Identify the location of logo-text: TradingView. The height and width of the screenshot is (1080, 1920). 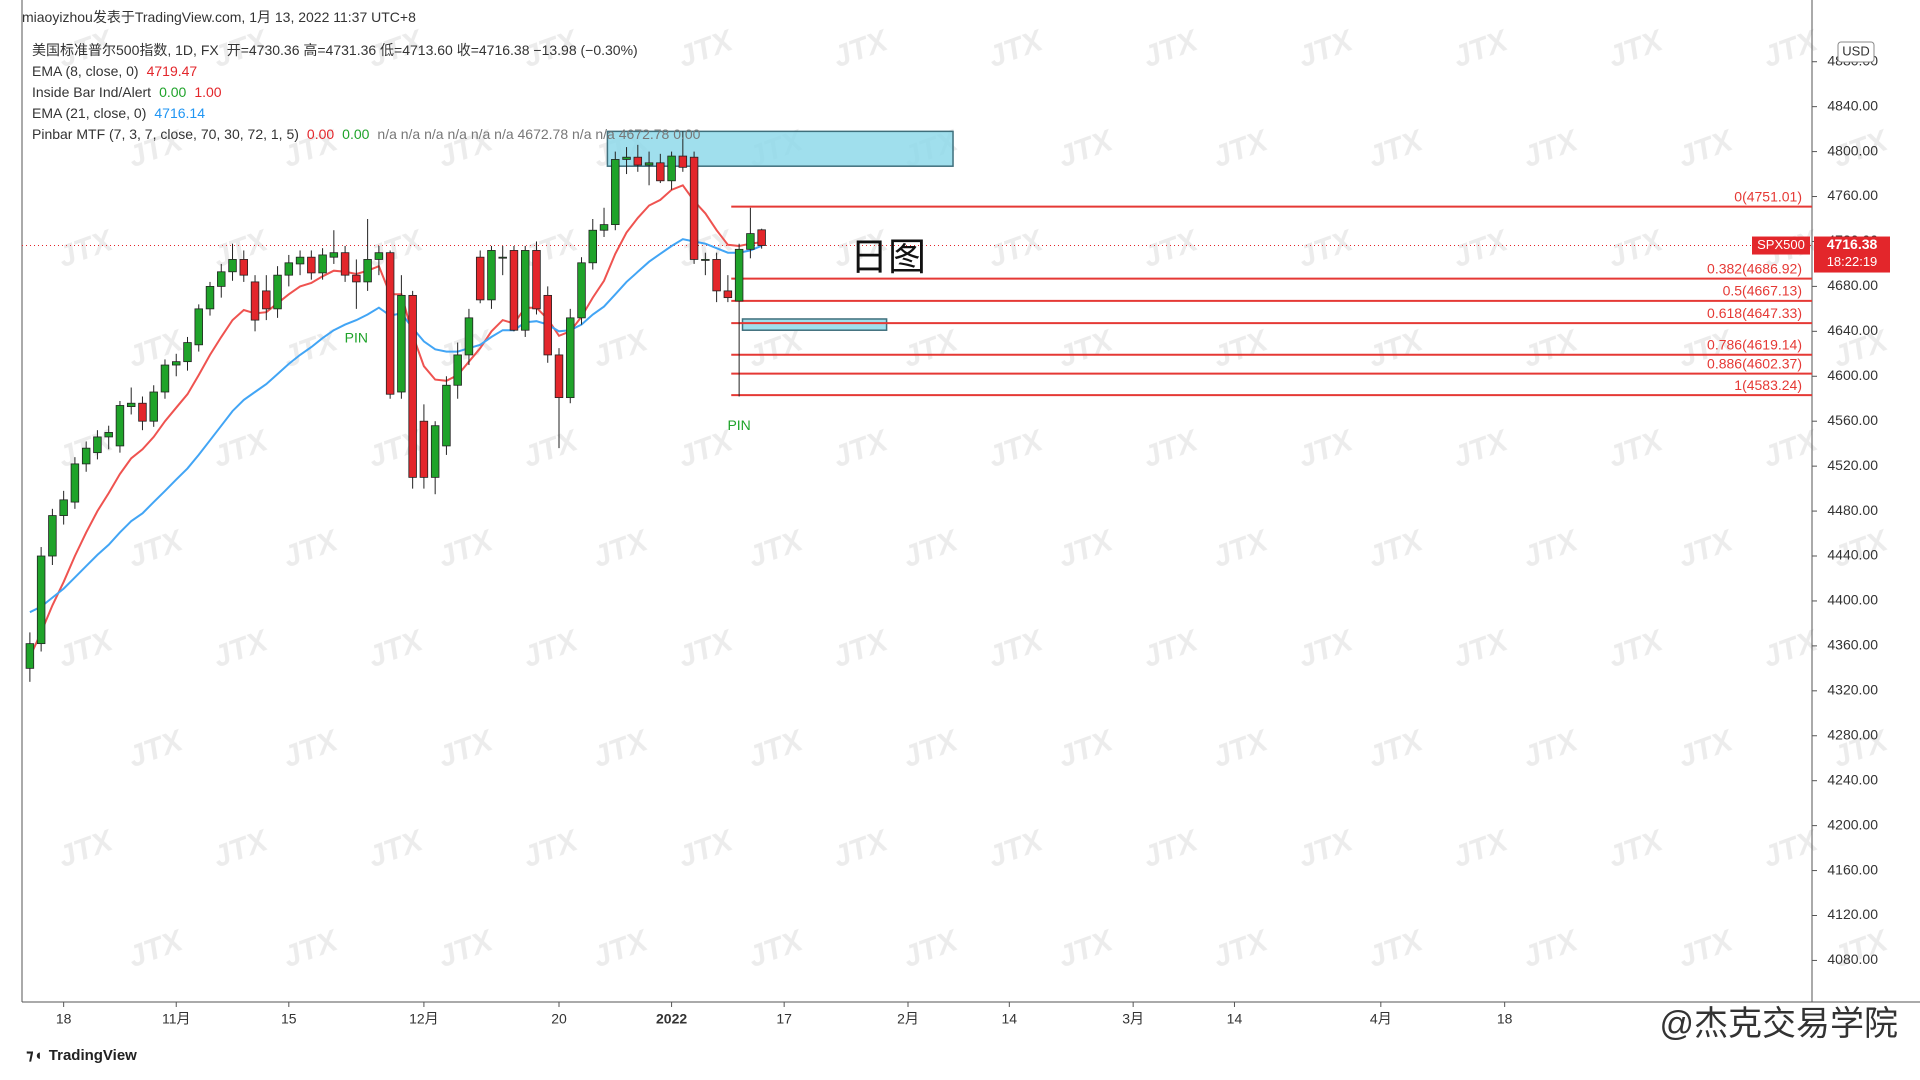
(92, 1055).